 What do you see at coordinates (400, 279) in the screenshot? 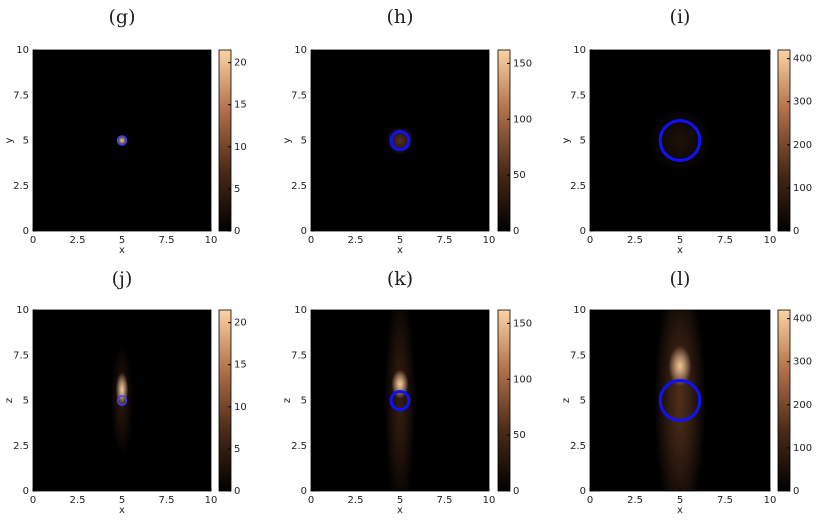
I see `panel-title: (k)` at bounding box center [400, 279].